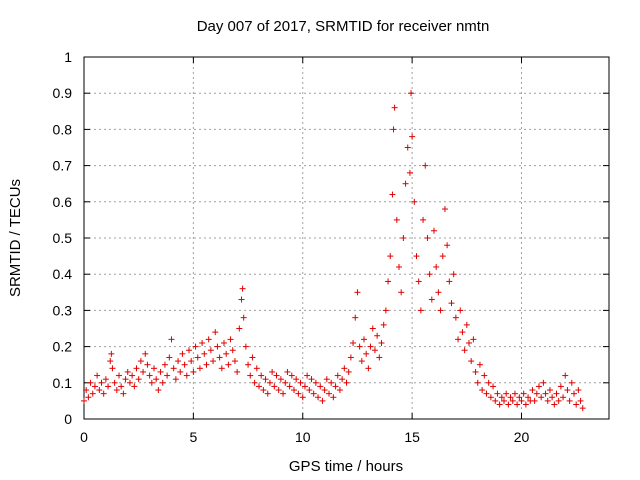 The width and height of the screenshot is (640, 480). Describe the element at coordinates (346, 466) in the screenshot. I see `x-axis-title: GPS time / hours` at that location.